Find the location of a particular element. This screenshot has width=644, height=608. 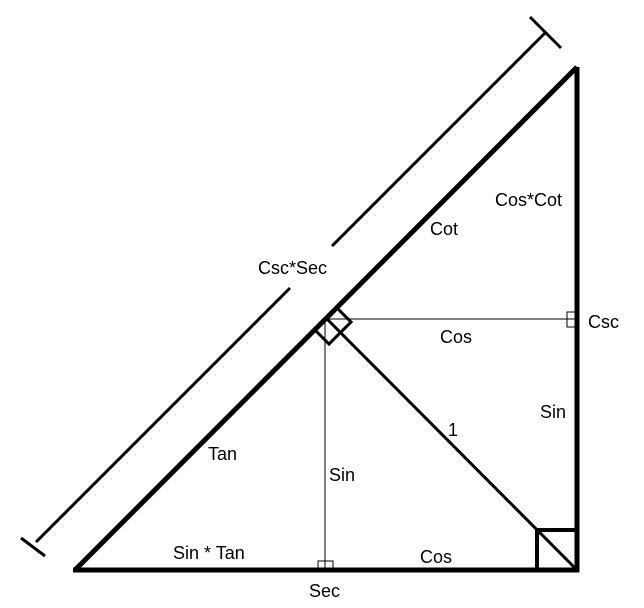

label-sin-tan: Sin * Tan is located at coordinates (209, 553).